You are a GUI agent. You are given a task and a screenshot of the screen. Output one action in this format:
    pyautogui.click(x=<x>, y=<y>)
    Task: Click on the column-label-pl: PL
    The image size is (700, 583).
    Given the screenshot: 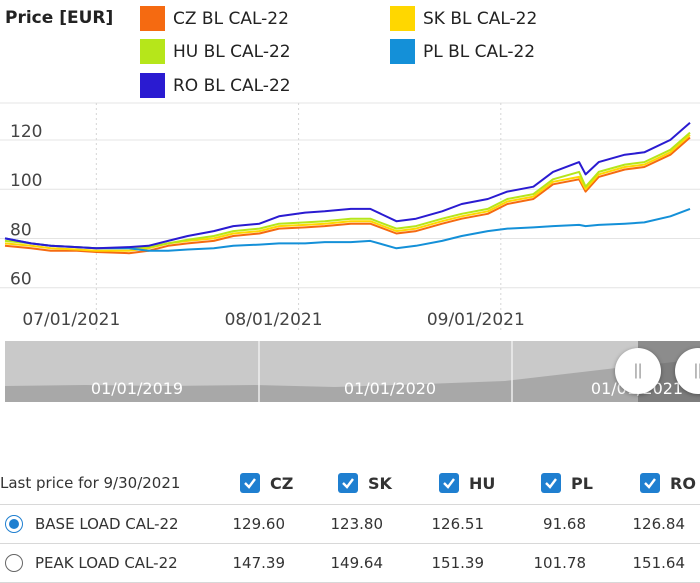 What is the action you would take?
    pyautogui.click(x=582, y=483)
    